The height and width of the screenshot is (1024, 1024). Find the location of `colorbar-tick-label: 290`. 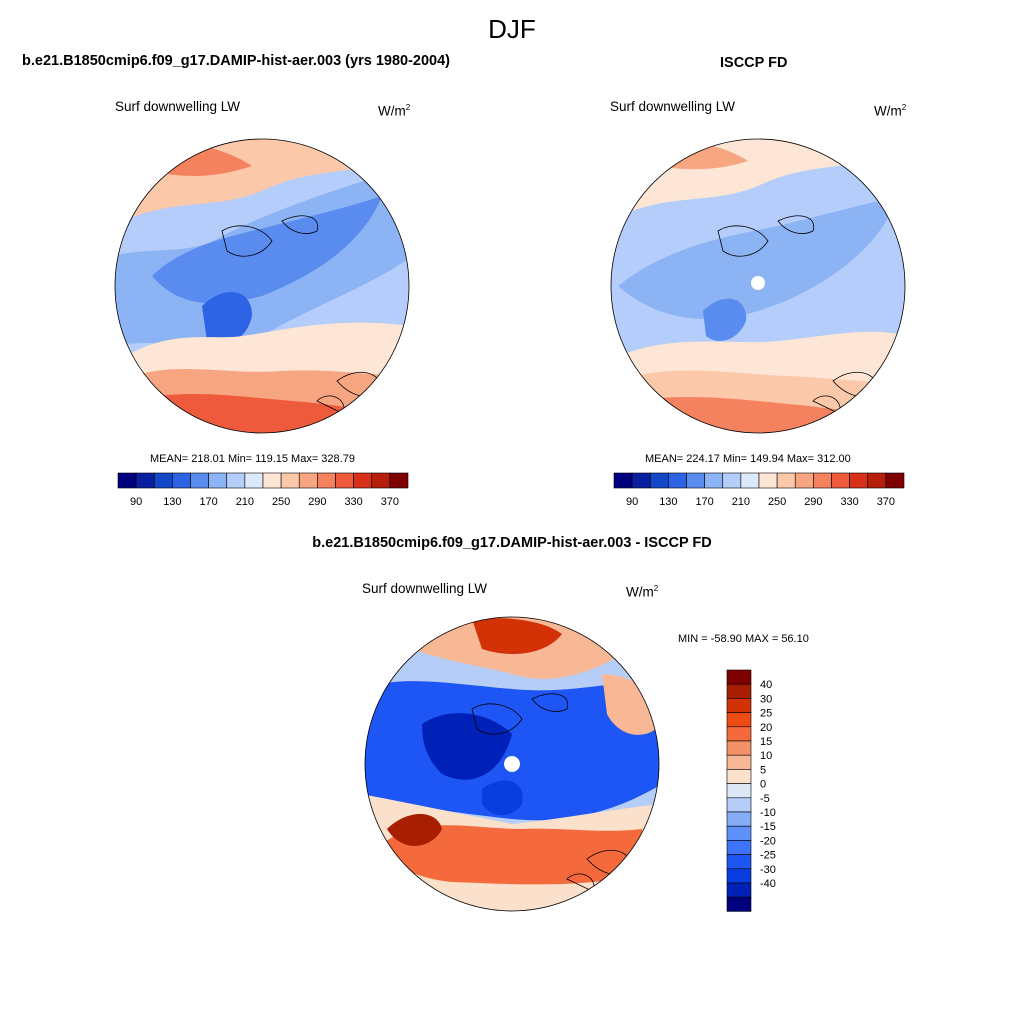

colorbar-tick-label: 290 is located at coordinates (317, 502).